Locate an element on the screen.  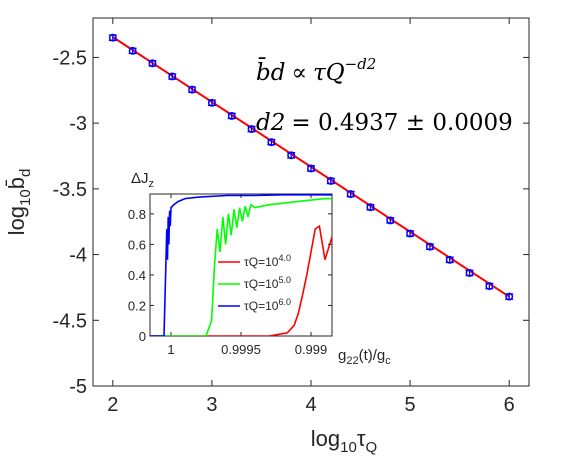
main-y-tick-label: -5 is located at coordinates (78, 387).